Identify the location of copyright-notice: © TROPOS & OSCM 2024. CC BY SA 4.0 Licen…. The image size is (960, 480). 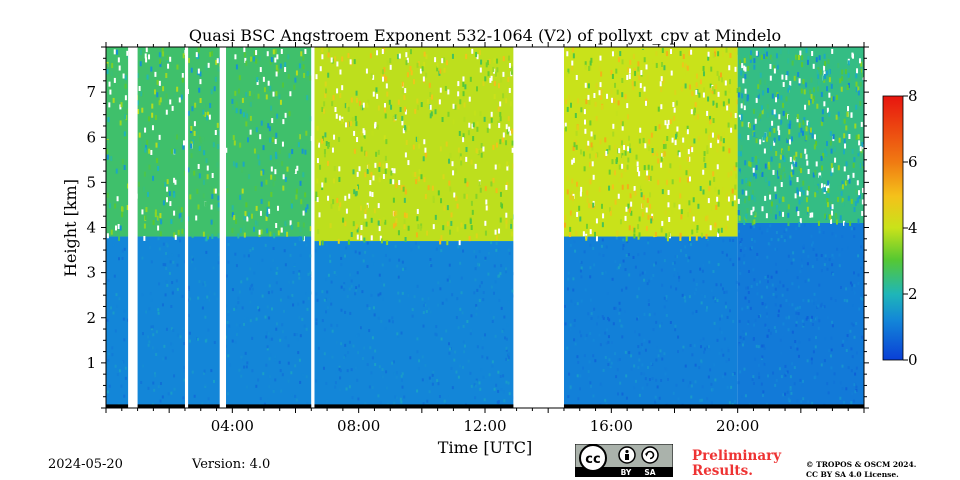
(861, 470).